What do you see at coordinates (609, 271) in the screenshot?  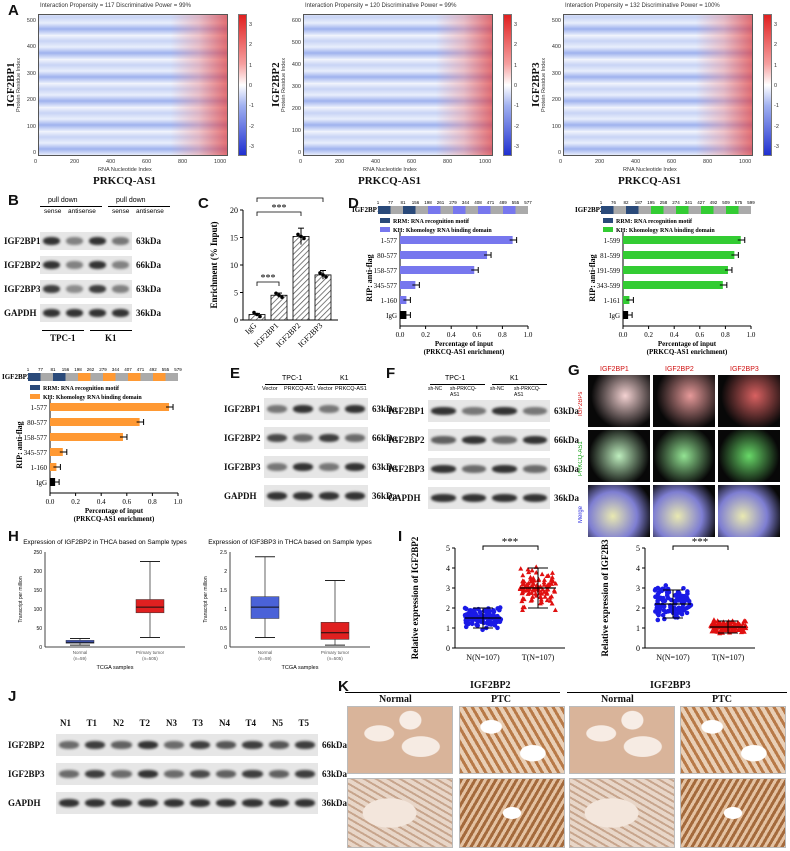 I see `d-category: 191-599` at bounding box center [609, 271].